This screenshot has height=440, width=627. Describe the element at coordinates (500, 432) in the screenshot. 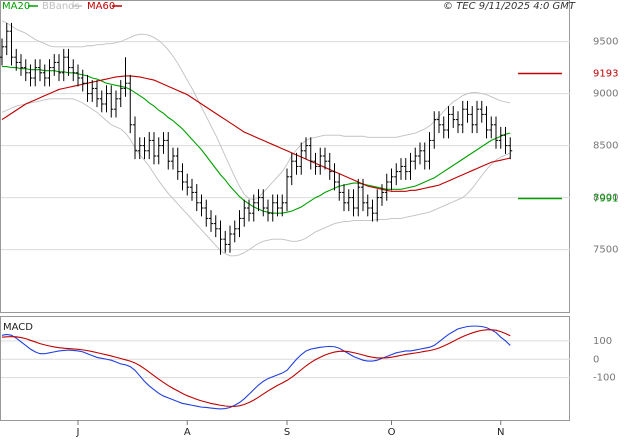

I see `x-tick-label: N` at that location.